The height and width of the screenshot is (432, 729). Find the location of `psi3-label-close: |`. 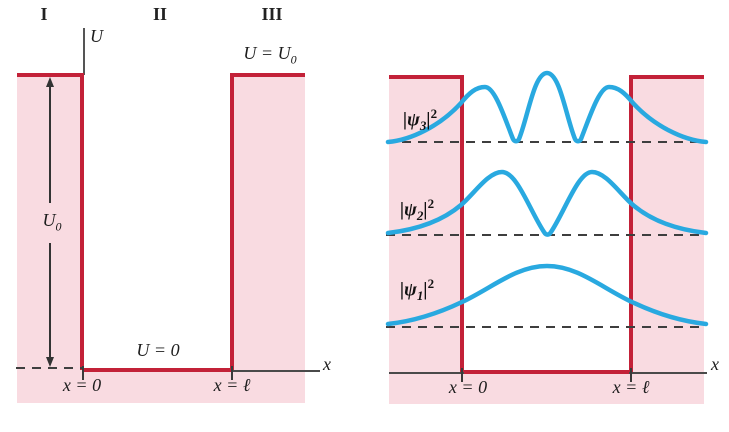

psi3-label-close: | is located at coordinates (428, 120).